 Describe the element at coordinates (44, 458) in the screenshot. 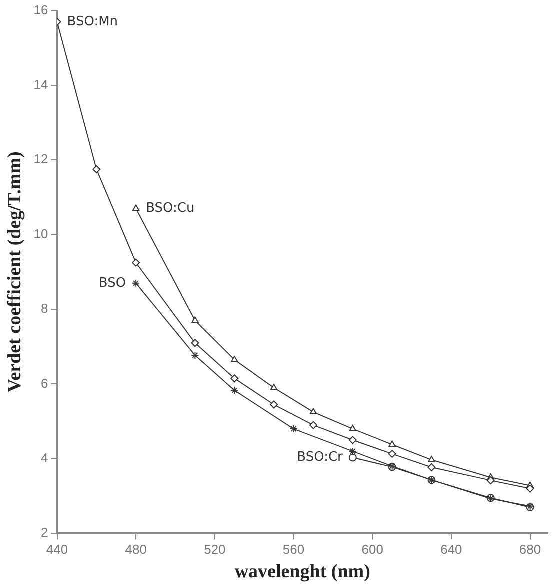

I see `y-tick-label: 4` at that location.